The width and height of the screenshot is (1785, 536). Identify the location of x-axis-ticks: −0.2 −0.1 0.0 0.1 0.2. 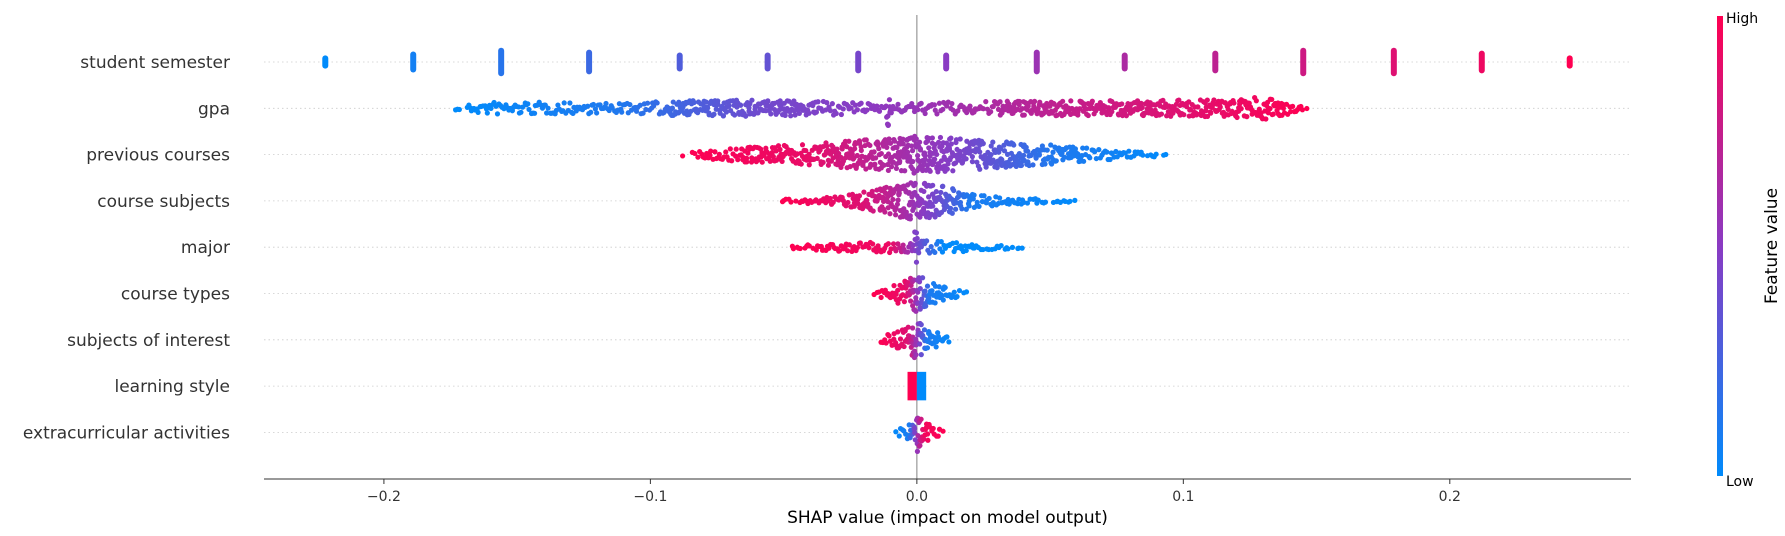
(914, 492).